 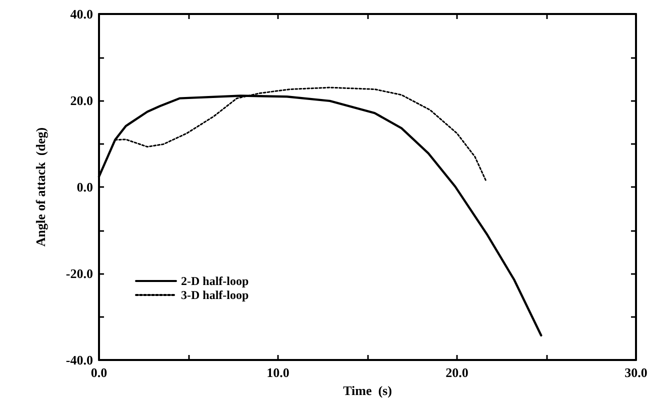 What do you see at coordinates (79, 360) in the screenshot?
I see `y-tick-label: -40.0` at bounding box center [79, 360].